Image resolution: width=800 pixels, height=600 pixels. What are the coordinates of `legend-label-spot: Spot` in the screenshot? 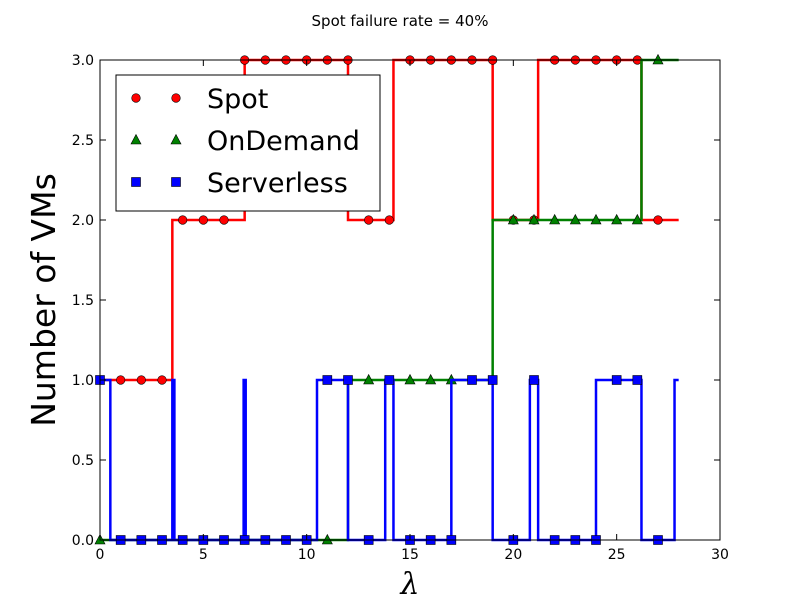 It's located at (237, 99).